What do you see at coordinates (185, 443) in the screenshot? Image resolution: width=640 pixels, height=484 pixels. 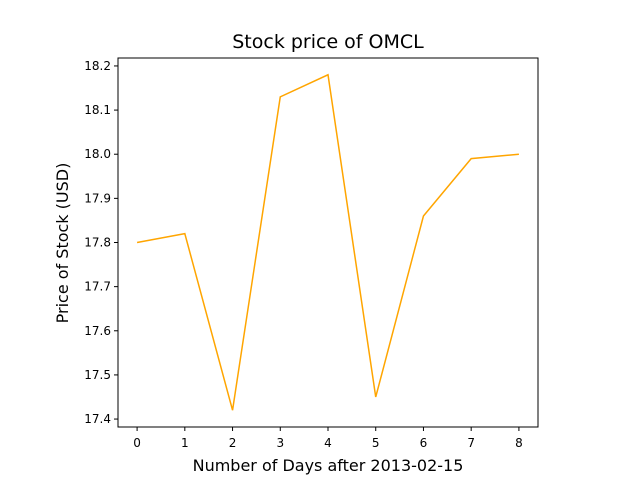 I see `x-tick-label-1: 1` at bounding box center [185, 443].